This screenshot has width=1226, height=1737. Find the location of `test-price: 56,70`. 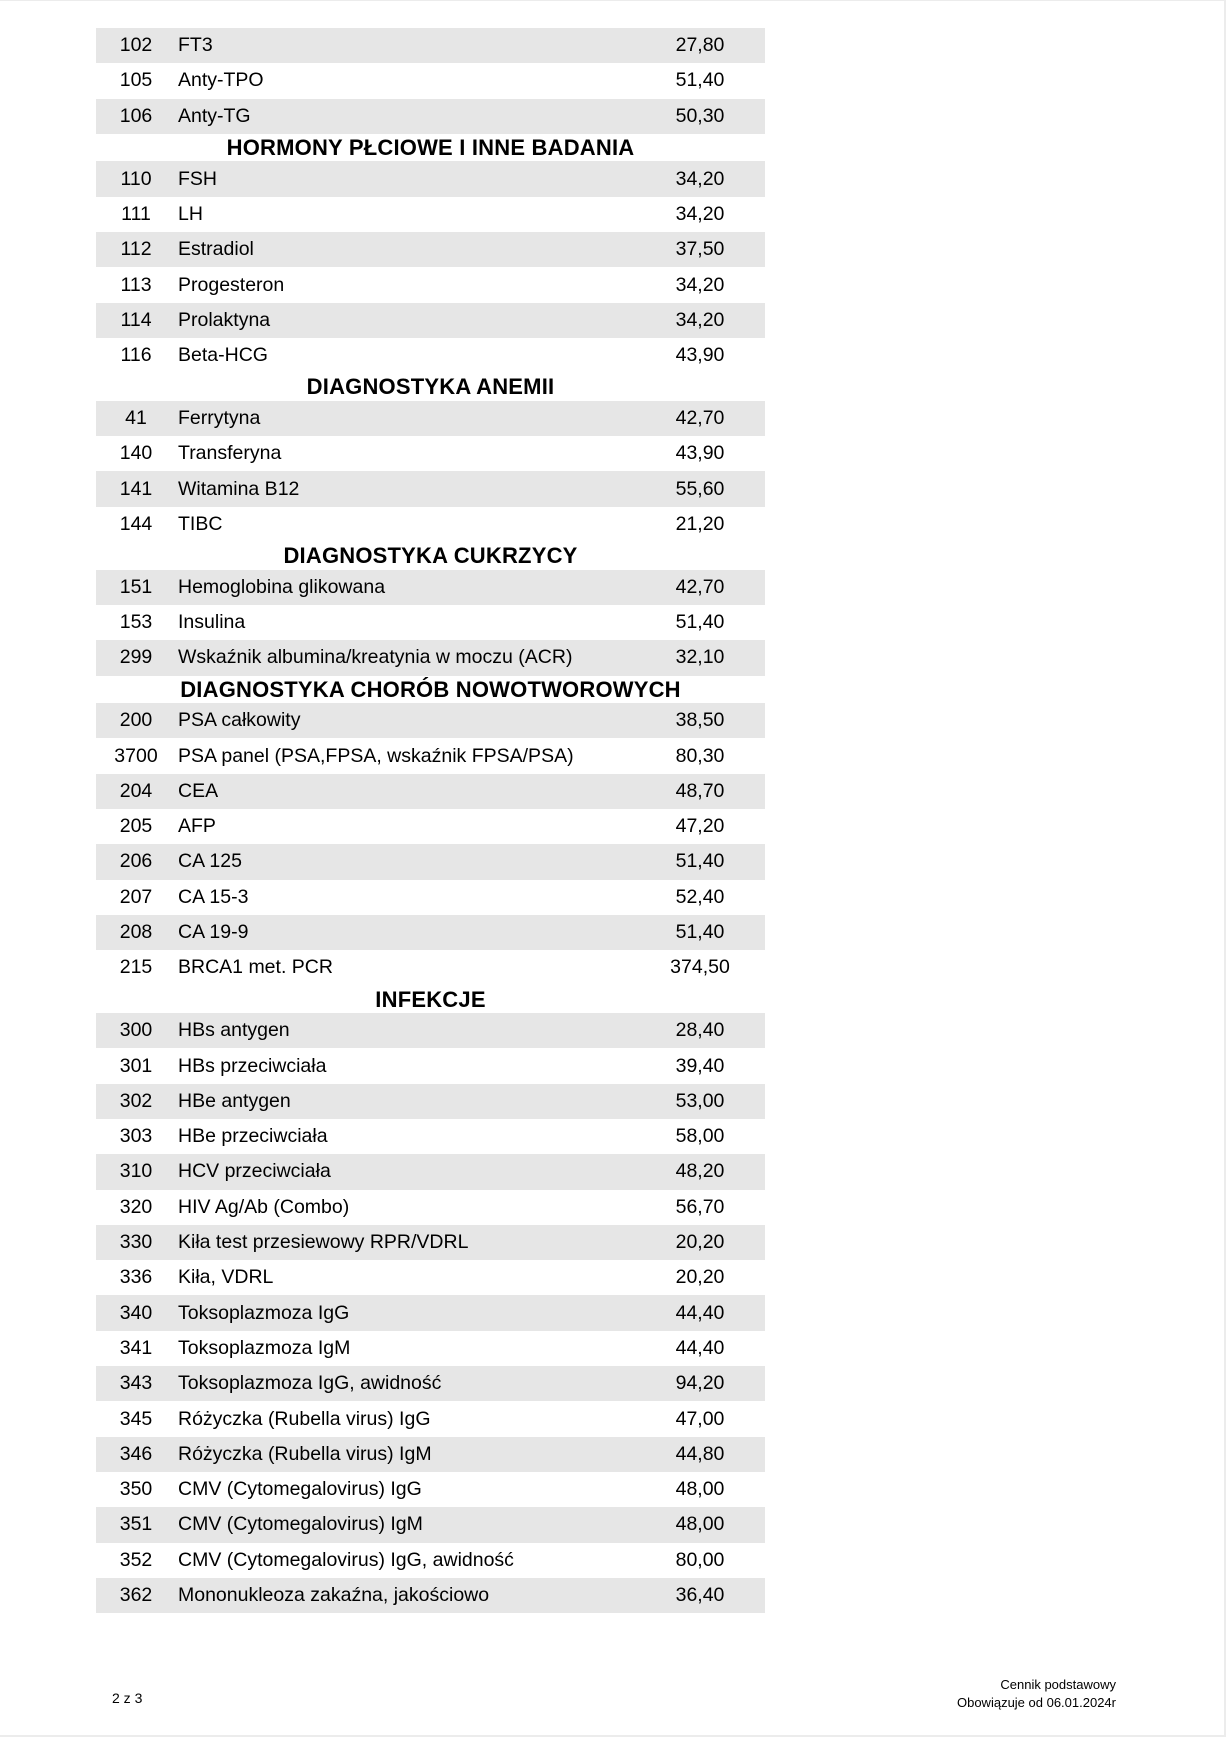

test-price: 56,70 is located at coordinates (700, 1206).